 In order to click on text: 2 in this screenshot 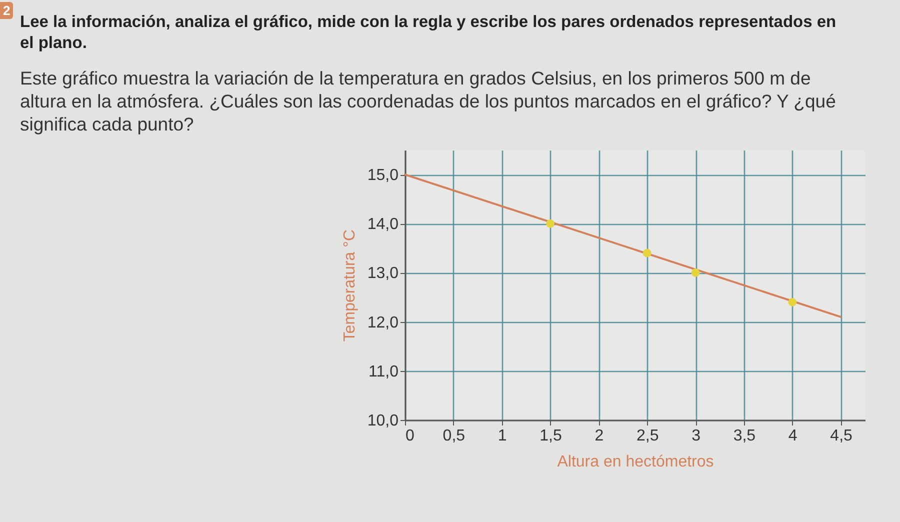, I will do `click(7, 10)`.